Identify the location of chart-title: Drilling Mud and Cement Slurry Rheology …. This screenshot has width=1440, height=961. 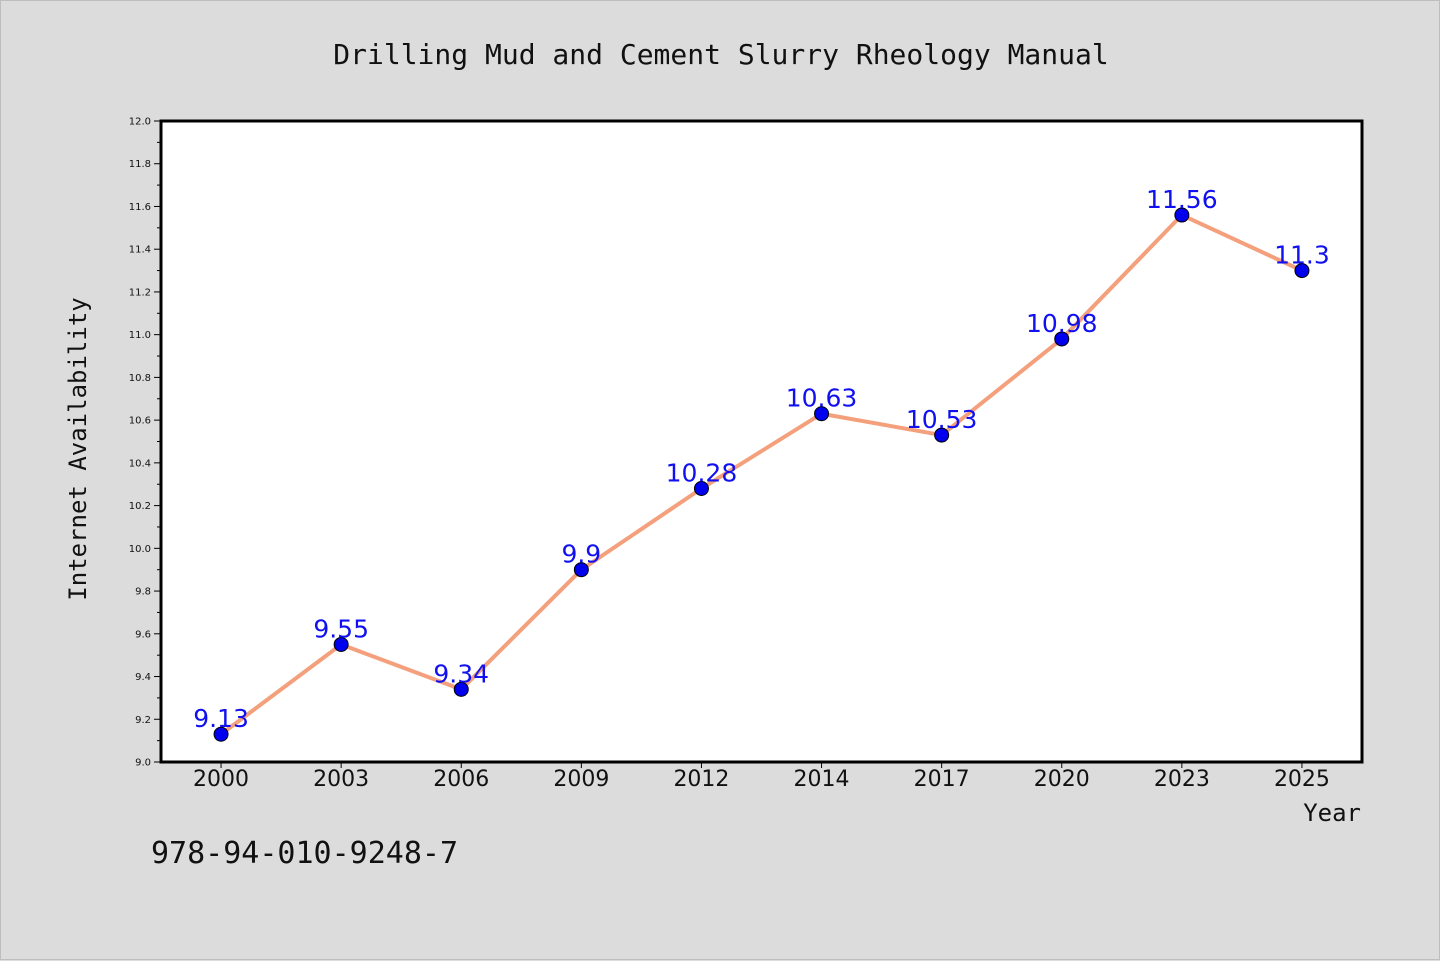
(720, 54).